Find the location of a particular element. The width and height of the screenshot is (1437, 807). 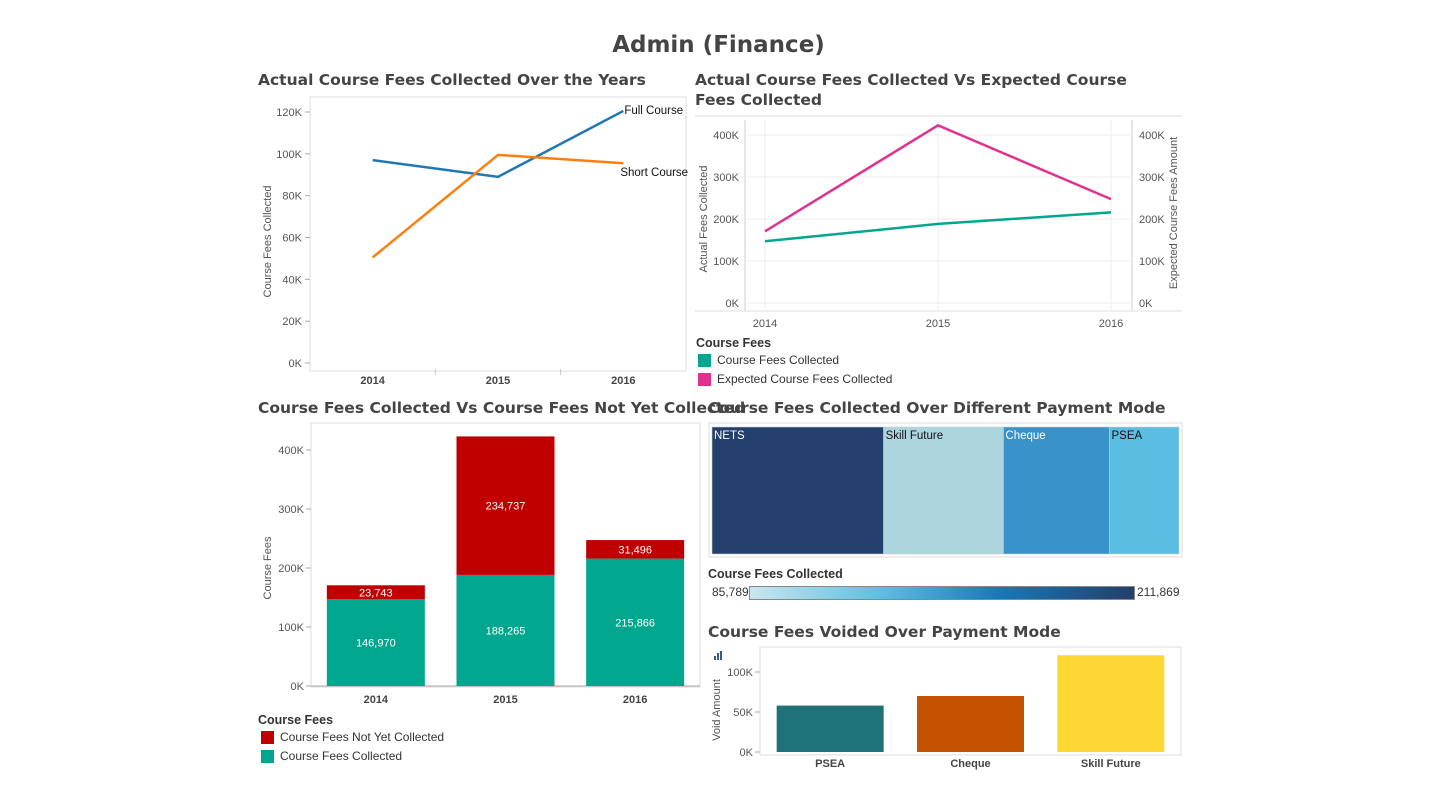

y-tick-label: 120K is located at coordinates (289, 113).